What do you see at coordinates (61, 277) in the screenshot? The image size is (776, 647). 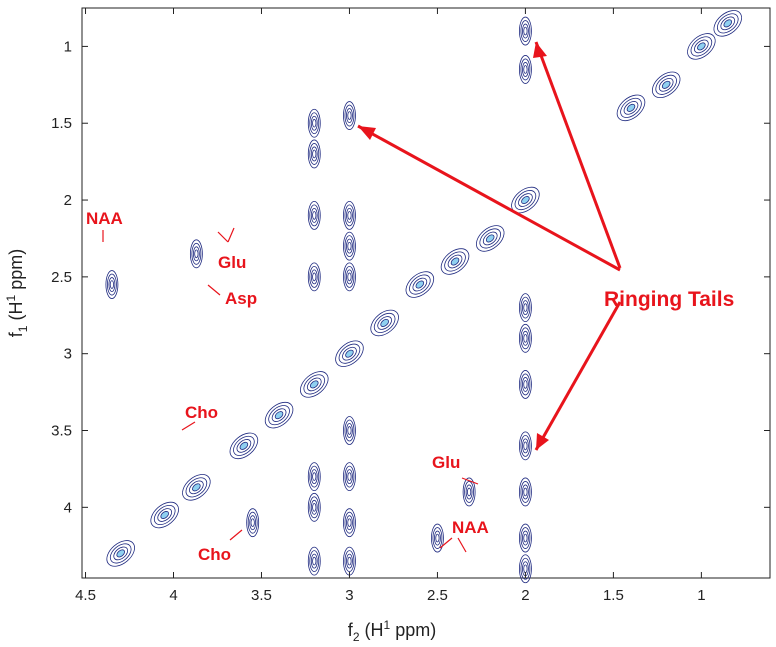 I see `y-tick-label: 2.5` at bounding box center [61, 277].